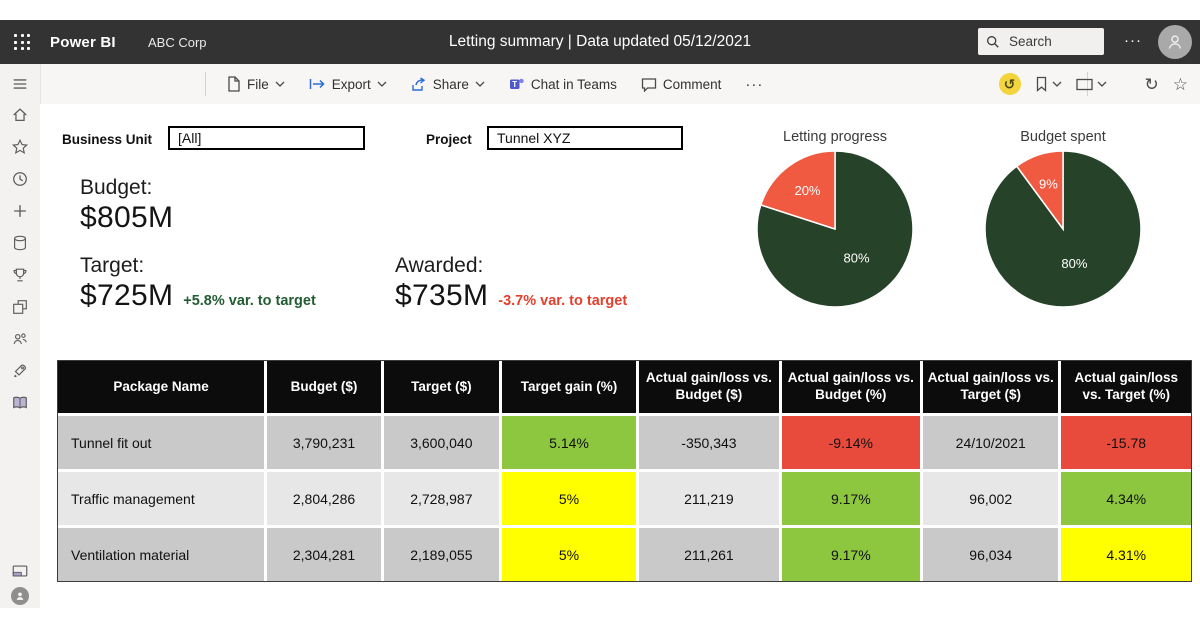  I want to click on table-cell-r0-c2: 3,600,040, so click(441, 442).